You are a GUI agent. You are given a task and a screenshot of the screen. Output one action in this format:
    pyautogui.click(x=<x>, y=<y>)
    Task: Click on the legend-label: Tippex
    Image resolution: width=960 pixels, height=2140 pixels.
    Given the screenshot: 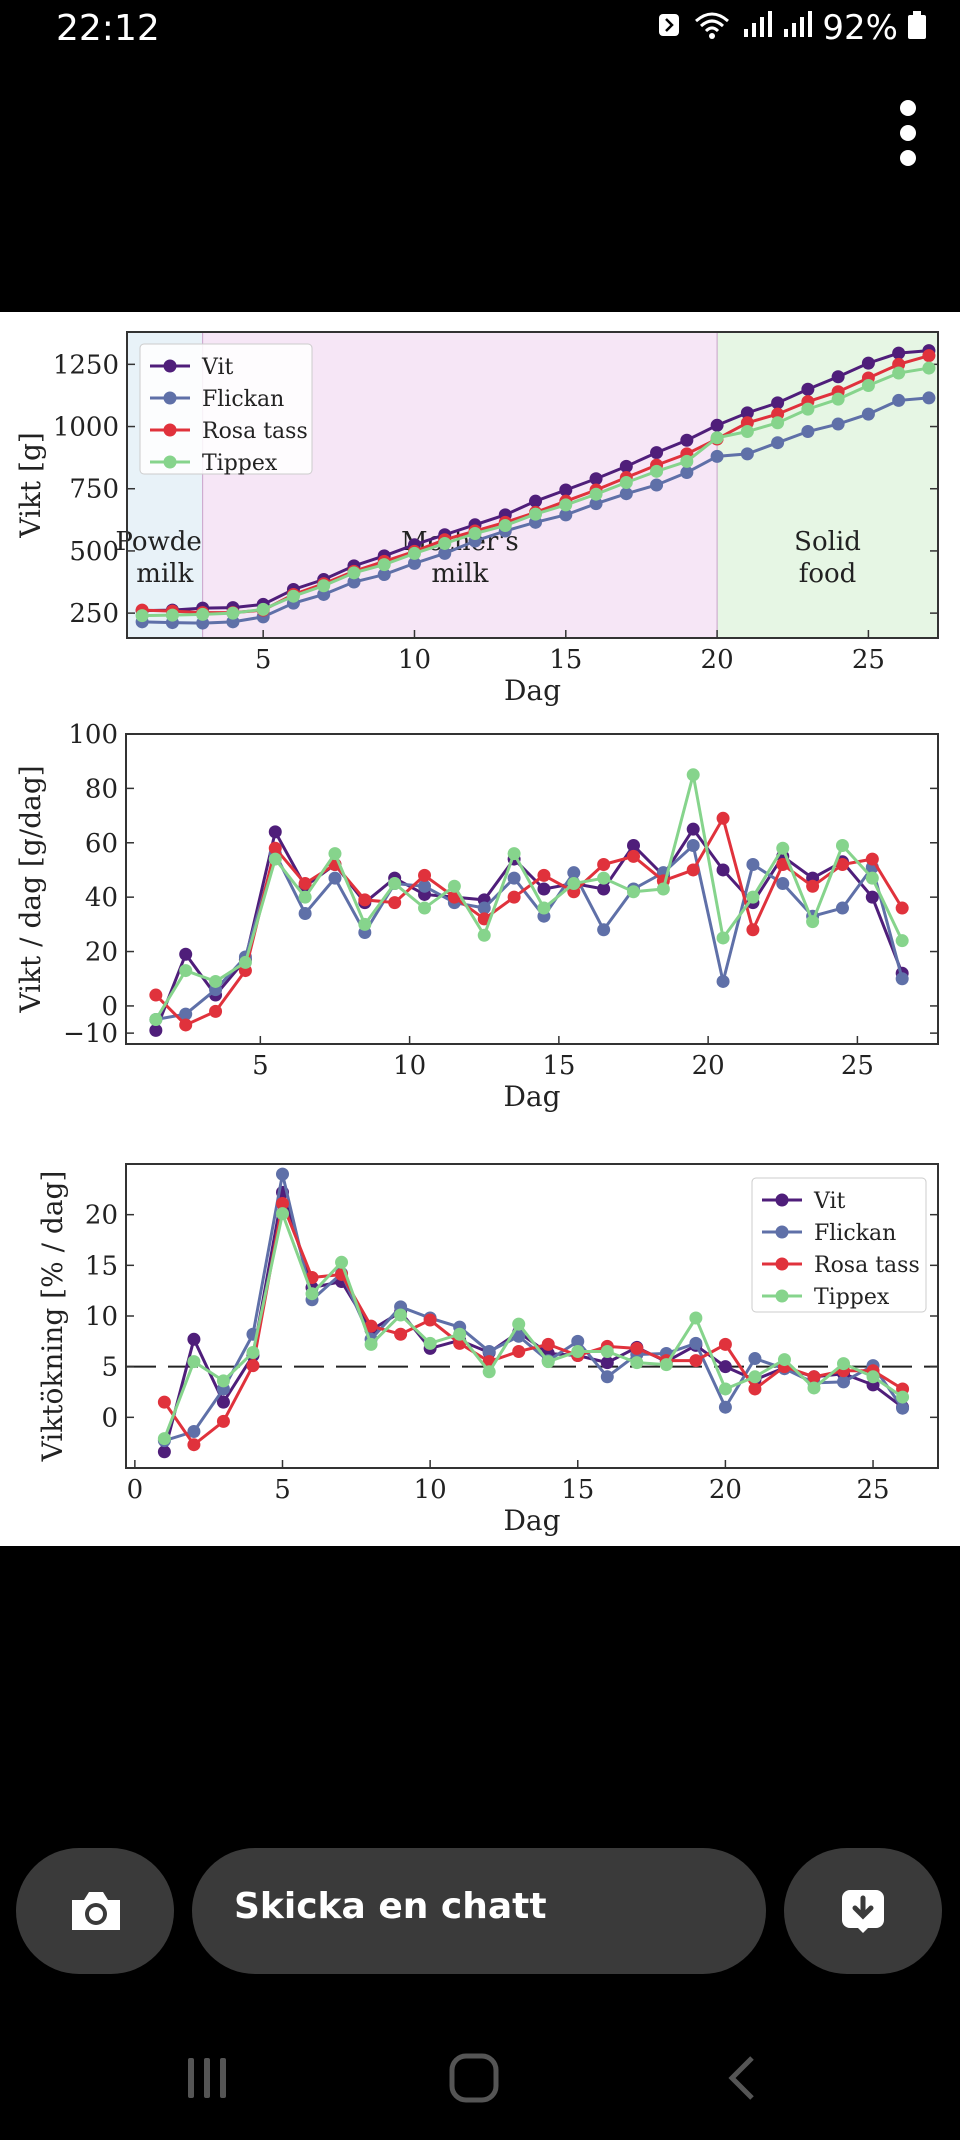 What is the action you would take?
    pyautogui.click(x=240, y=463)
    